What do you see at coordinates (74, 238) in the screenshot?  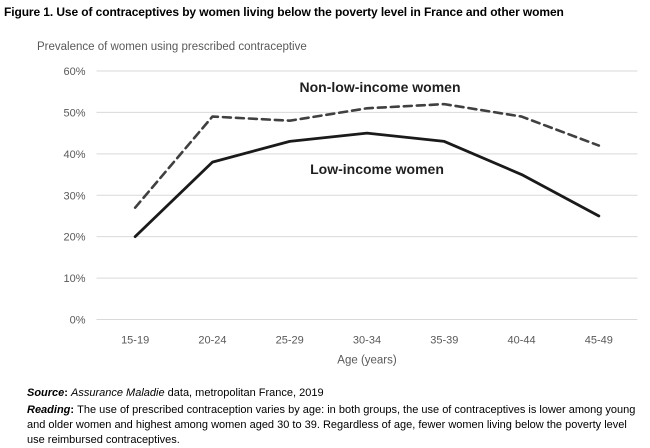 I see `y-tick-label: 20%` at bounding box center [74, 238].